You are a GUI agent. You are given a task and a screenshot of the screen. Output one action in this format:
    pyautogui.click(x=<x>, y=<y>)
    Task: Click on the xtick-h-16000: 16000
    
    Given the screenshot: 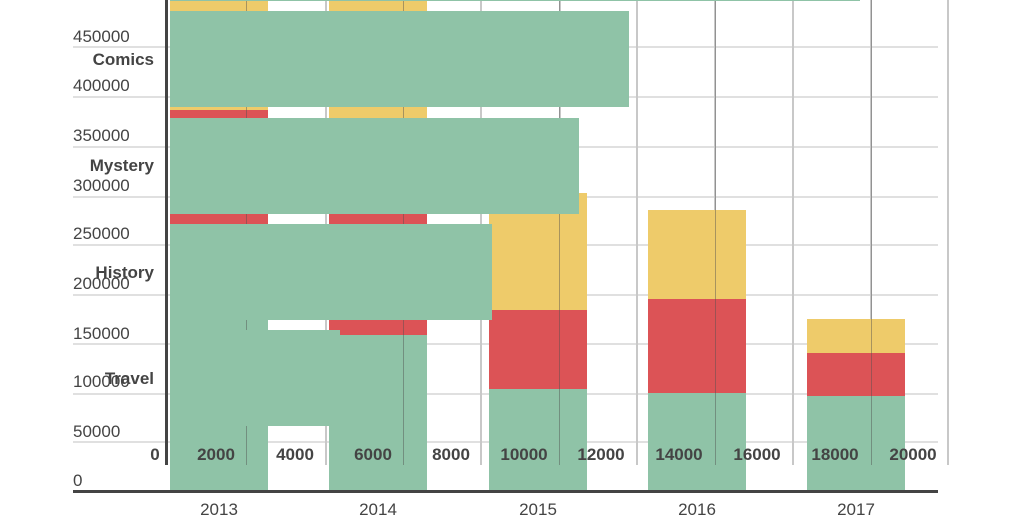 What is the action you would take?
    pyautogui.click(x=757, y=454)
    